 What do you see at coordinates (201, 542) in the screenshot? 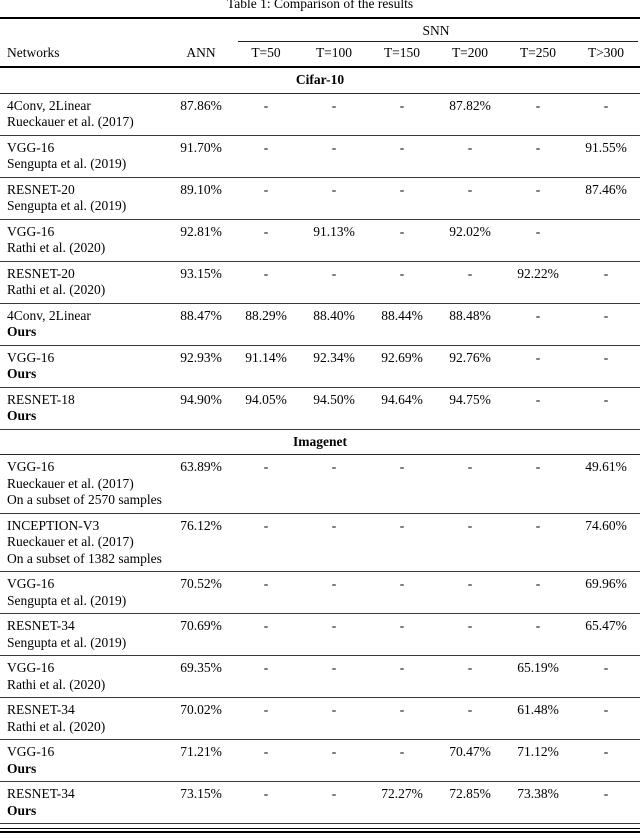
I see `ann-value-cell: 76.12%` at bounding box center [201, 542].